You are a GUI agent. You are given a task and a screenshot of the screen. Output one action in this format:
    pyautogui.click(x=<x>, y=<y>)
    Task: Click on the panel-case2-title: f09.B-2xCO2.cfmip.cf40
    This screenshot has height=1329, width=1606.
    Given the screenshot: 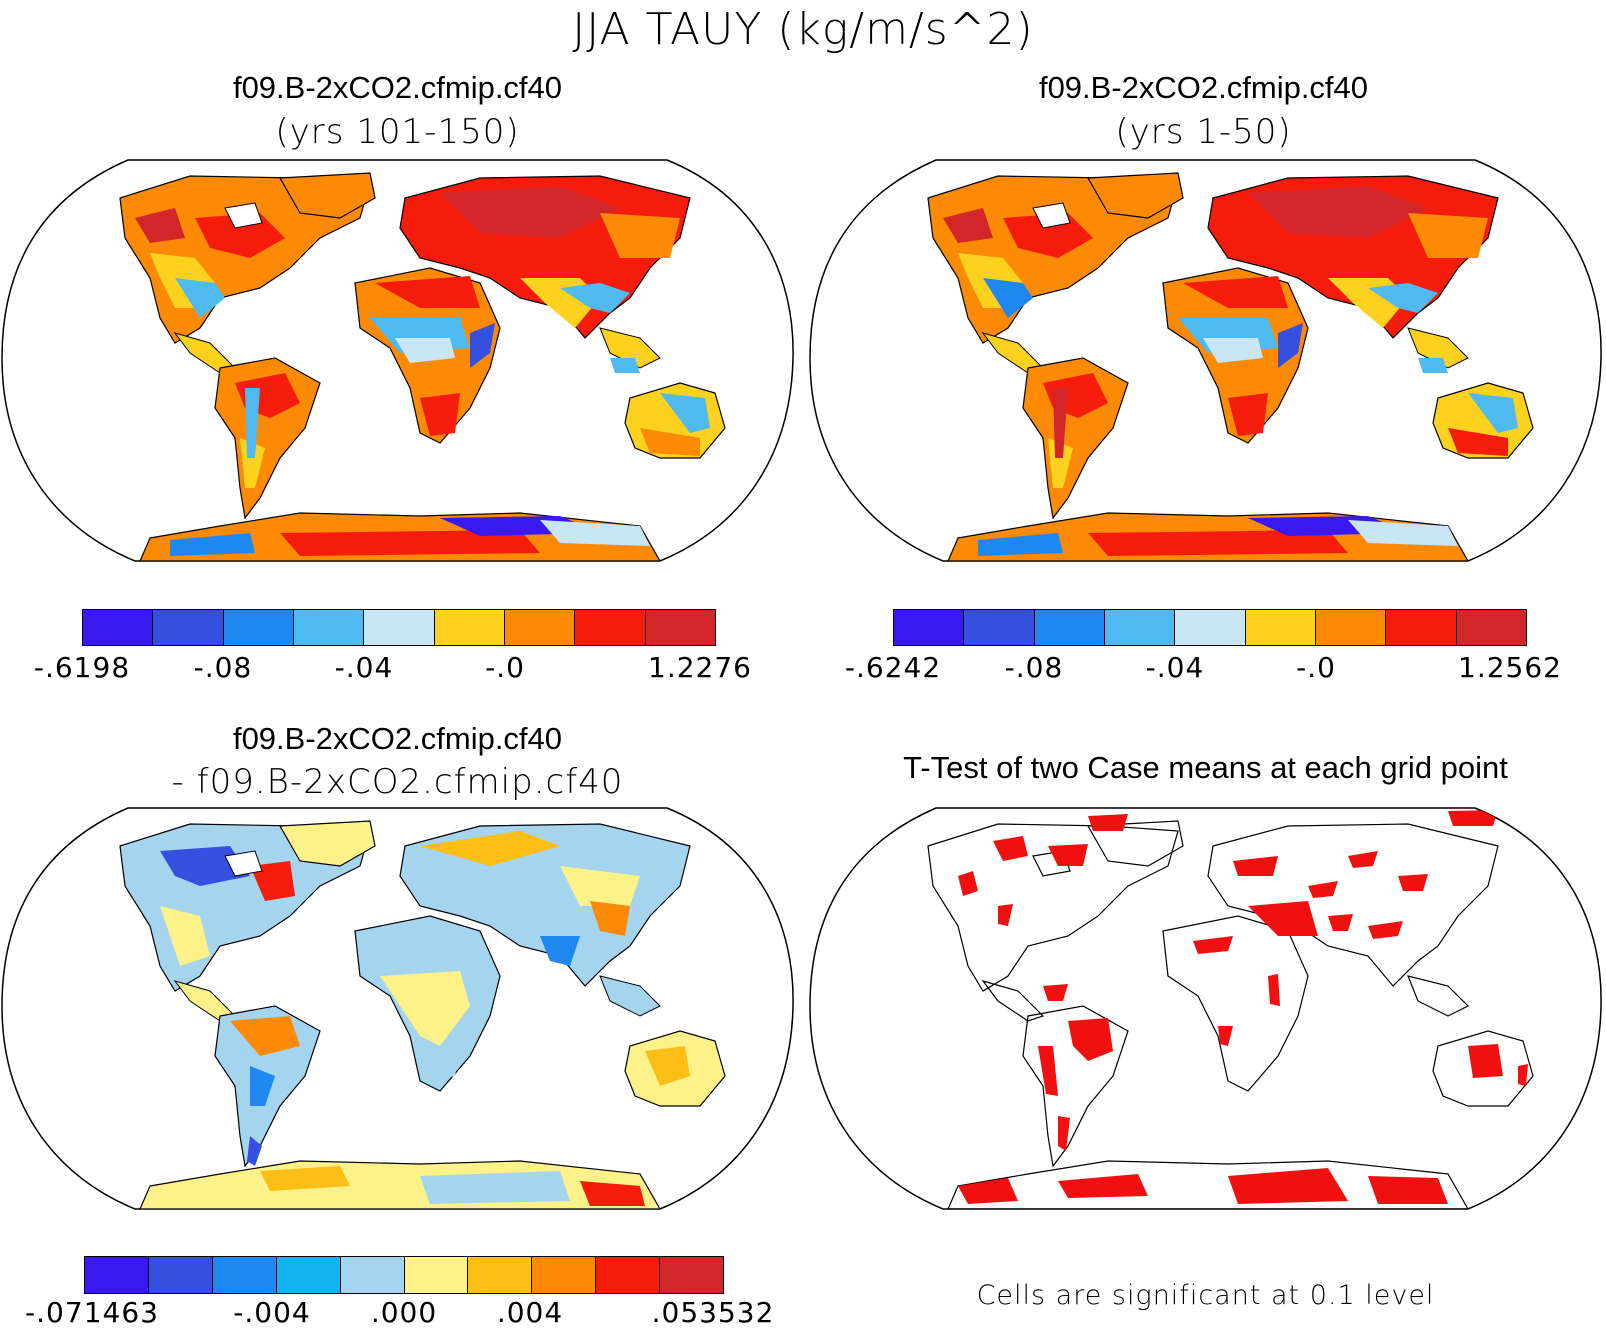 What is the action you would take?
    pyautogui.click(x=1203, y=87)
    